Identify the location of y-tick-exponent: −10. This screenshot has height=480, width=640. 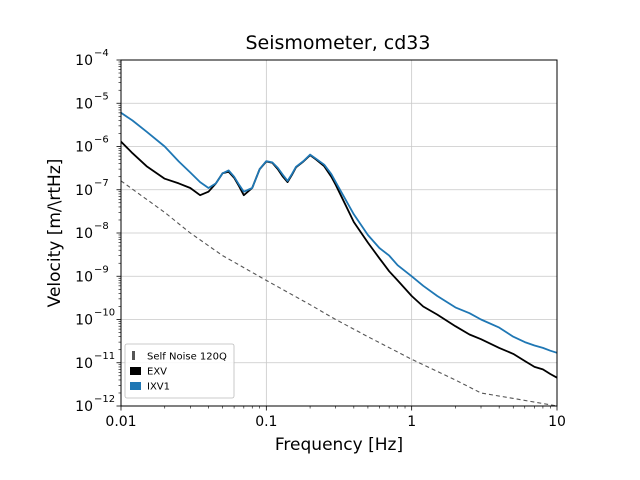
(104, 313).